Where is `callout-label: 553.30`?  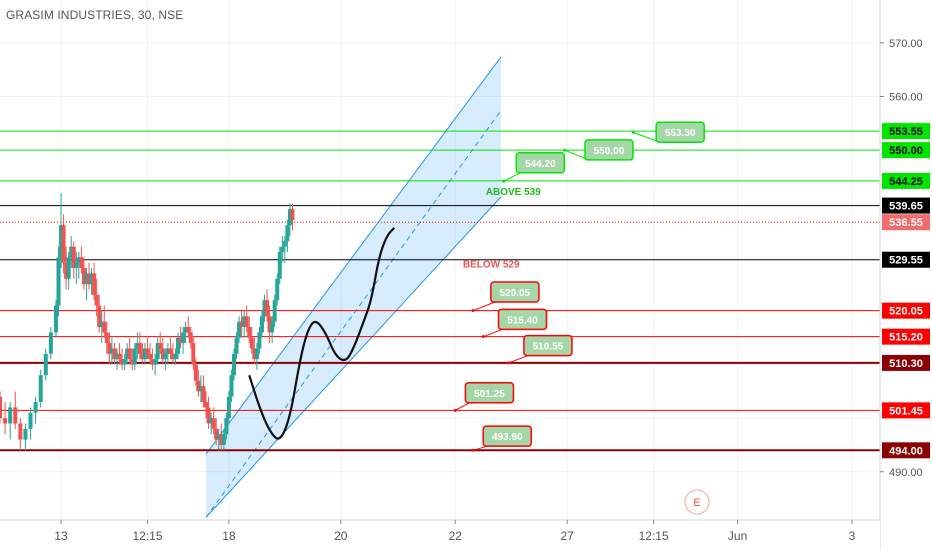
callout-label: 553.30 is located at coordinates (680, 133).